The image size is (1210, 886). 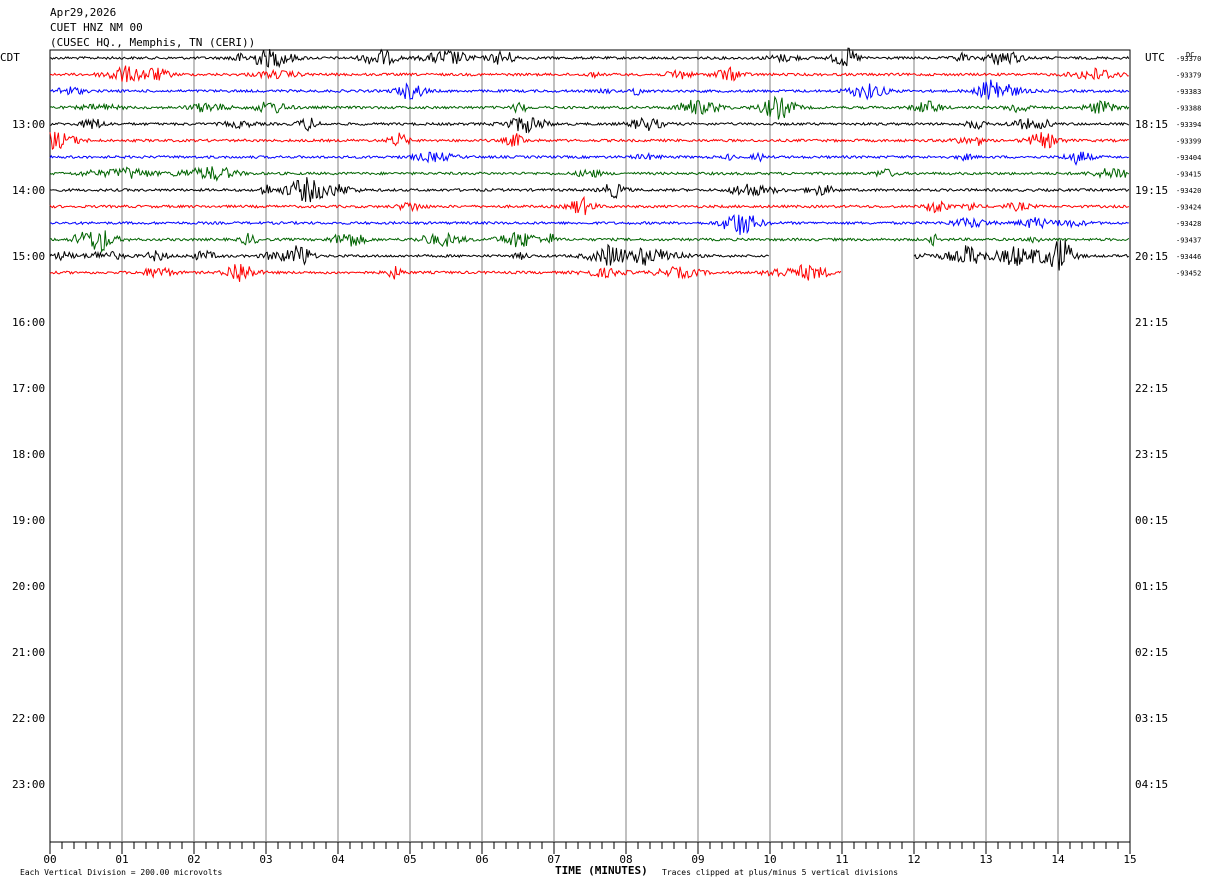 What do you see at coordinates (49, 859) in the screenshot?
I see `x-tick-label: 00` at bounding box center [49, 859].